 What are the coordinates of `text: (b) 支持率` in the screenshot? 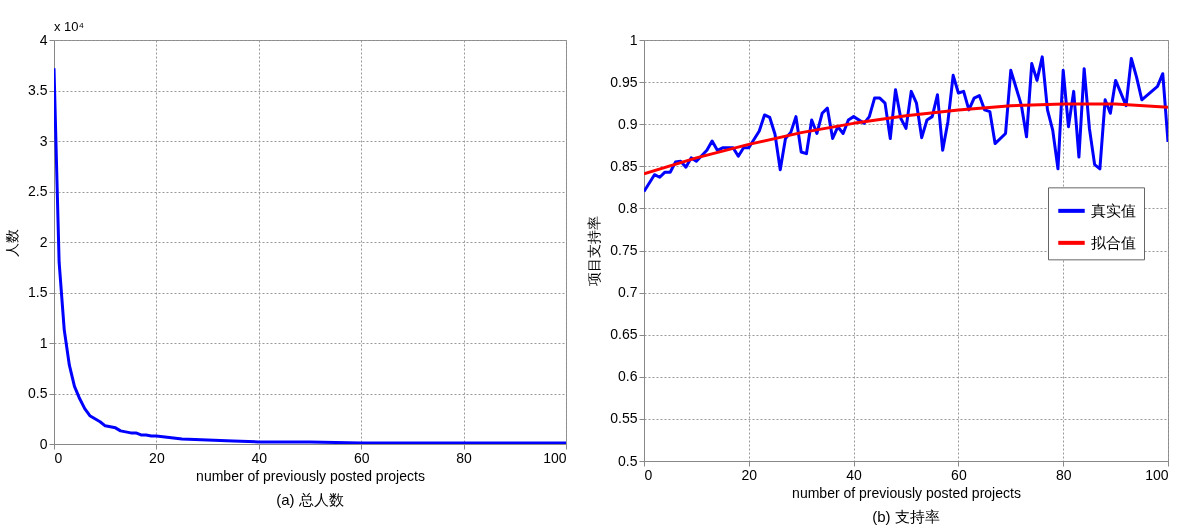 It's located at (906, 516).